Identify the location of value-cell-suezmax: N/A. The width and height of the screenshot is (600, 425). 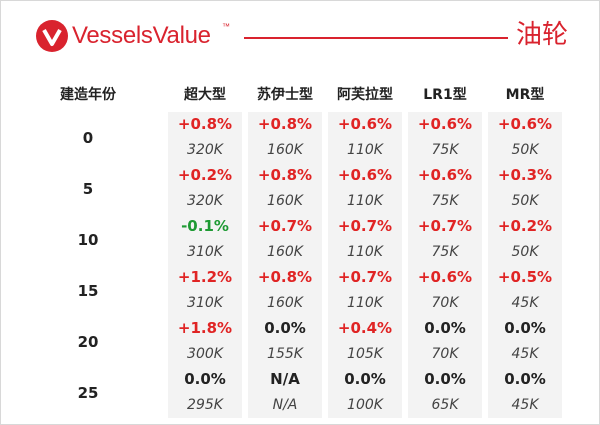
(285, 405).